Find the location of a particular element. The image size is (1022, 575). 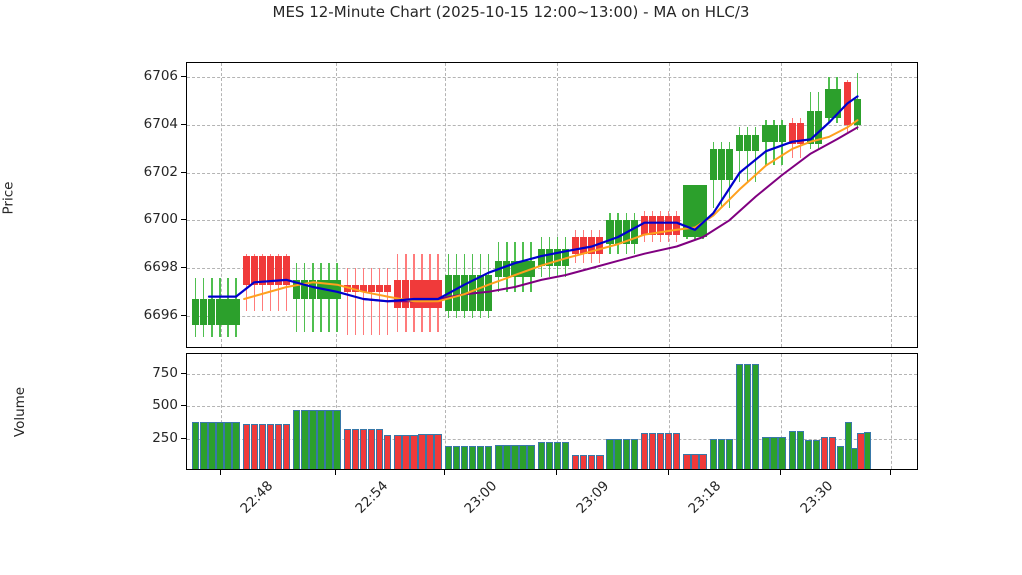

time-tick-label: 23:00 is located at coordinates (481, 497).